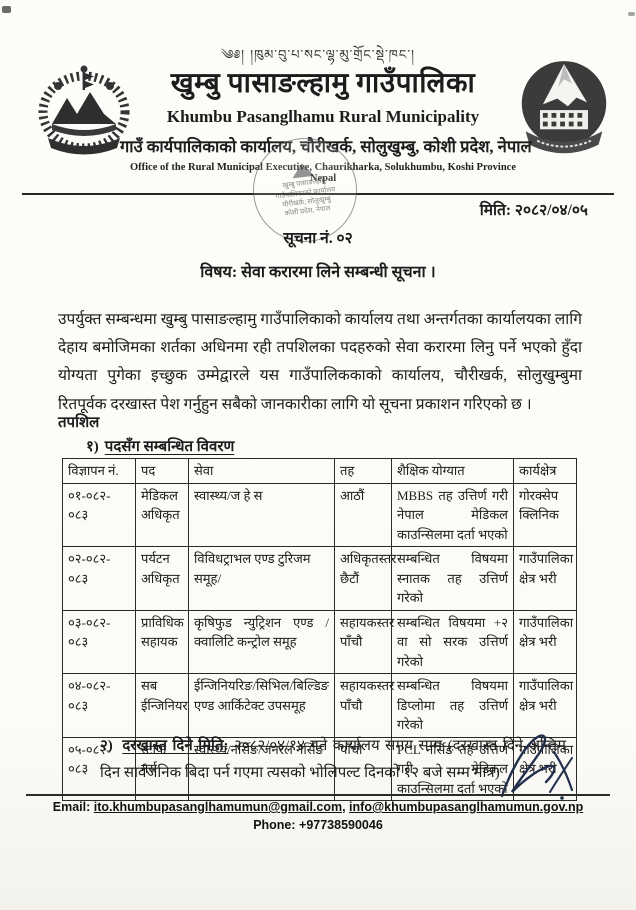 This screenshot has height=910, width=636. Describe the element at coordinates (318, 272) in the screenshot. I see `subject-line: विषय: सेवा करारमा लिने सम्बन्धी सूचना ।` at that location.